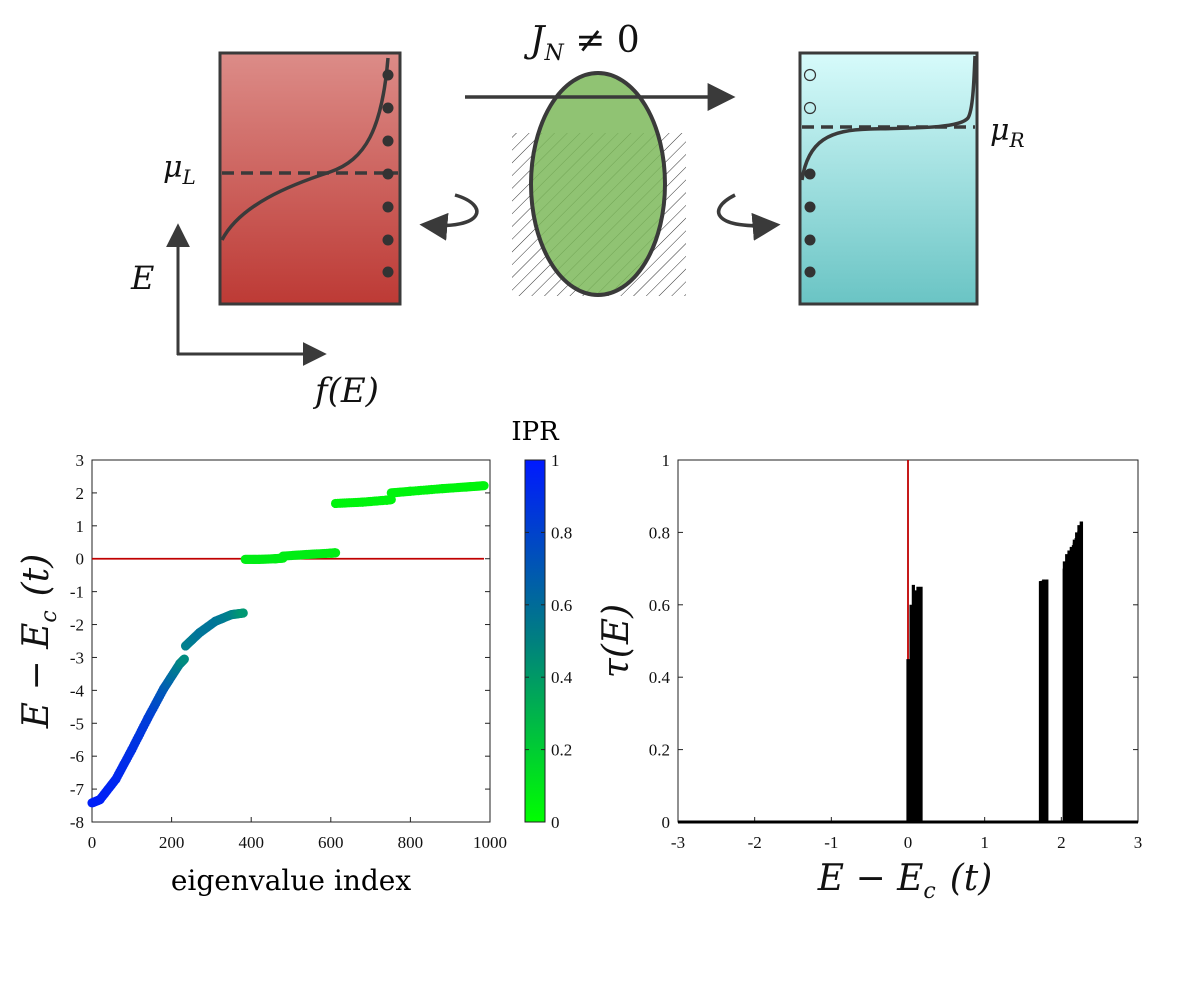 The width and height of the screenshot is (1200, 985). What do you see at coordinates (331, 842) in the screenshot?
I see `plot1-xtick-label: 600` at bounding box center [331, 842].